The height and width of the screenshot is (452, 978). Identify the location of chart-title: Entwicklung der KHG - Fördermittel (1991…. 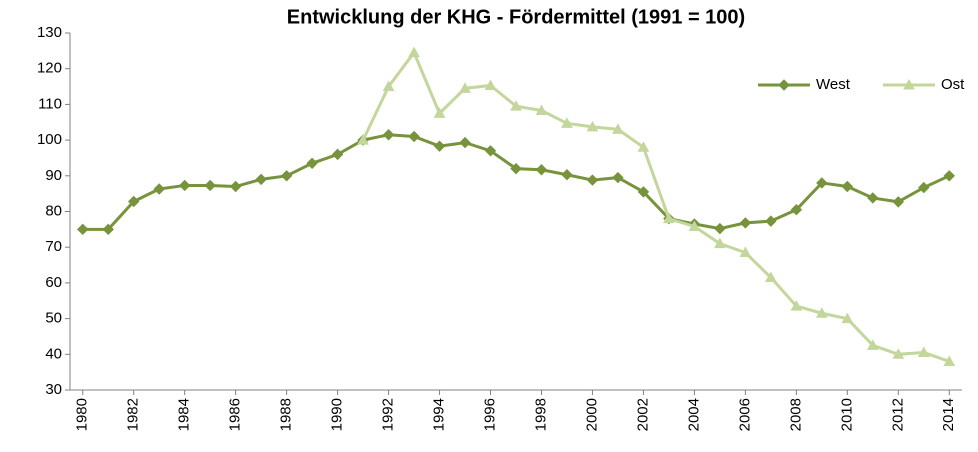
(516, 17).